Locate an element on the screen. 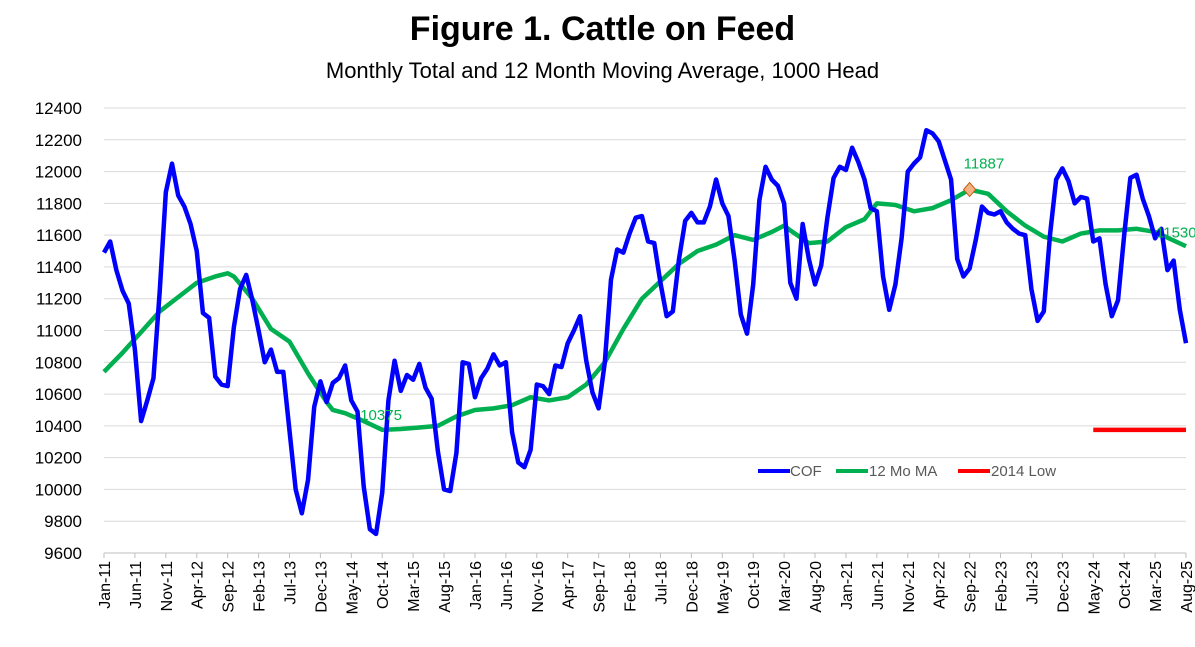  x-tick-label: Jun-21 is located at coordinates (878, 585).